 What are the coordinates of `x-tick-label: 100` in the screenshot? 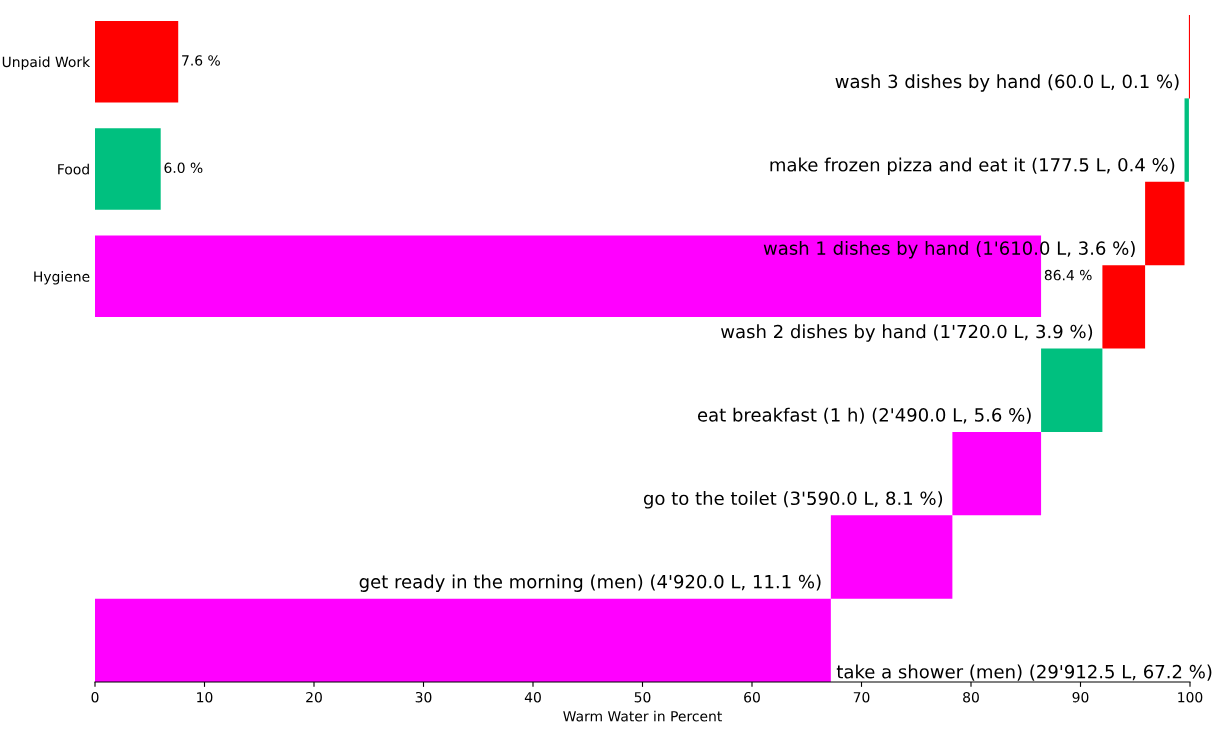 It's located at (1190, 697).